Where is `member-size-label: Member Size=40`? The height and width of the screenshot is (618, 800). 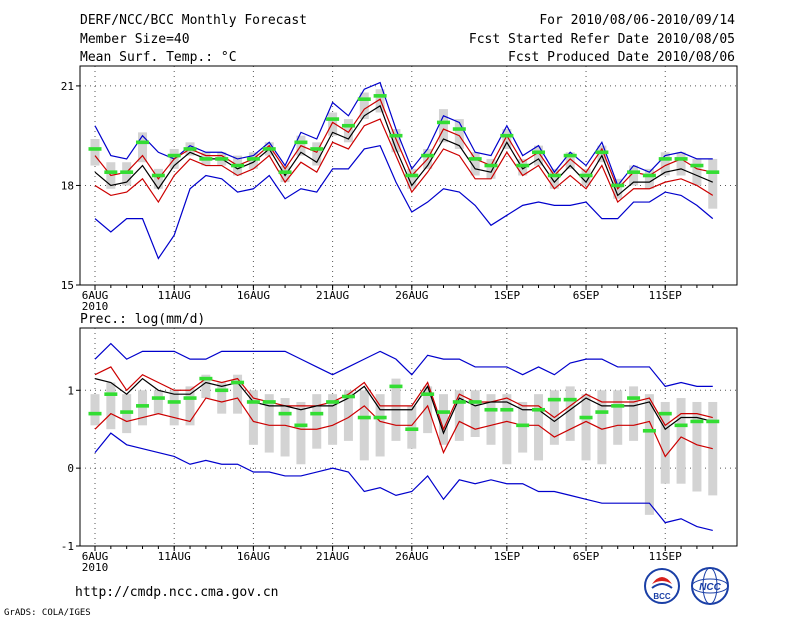
member-size-label: Member Size=40 is located at coordinates (135, 39).